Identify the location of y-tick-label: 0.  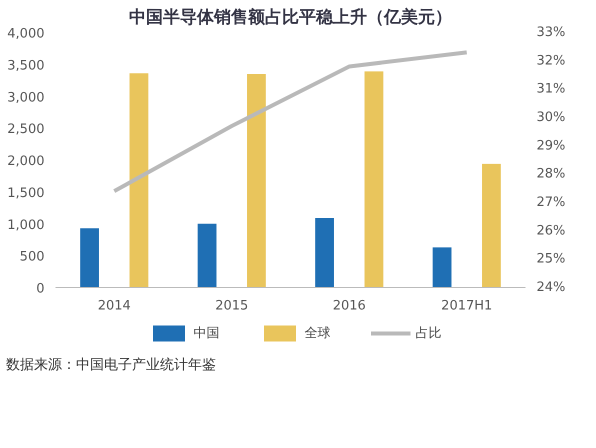
(40, 289).